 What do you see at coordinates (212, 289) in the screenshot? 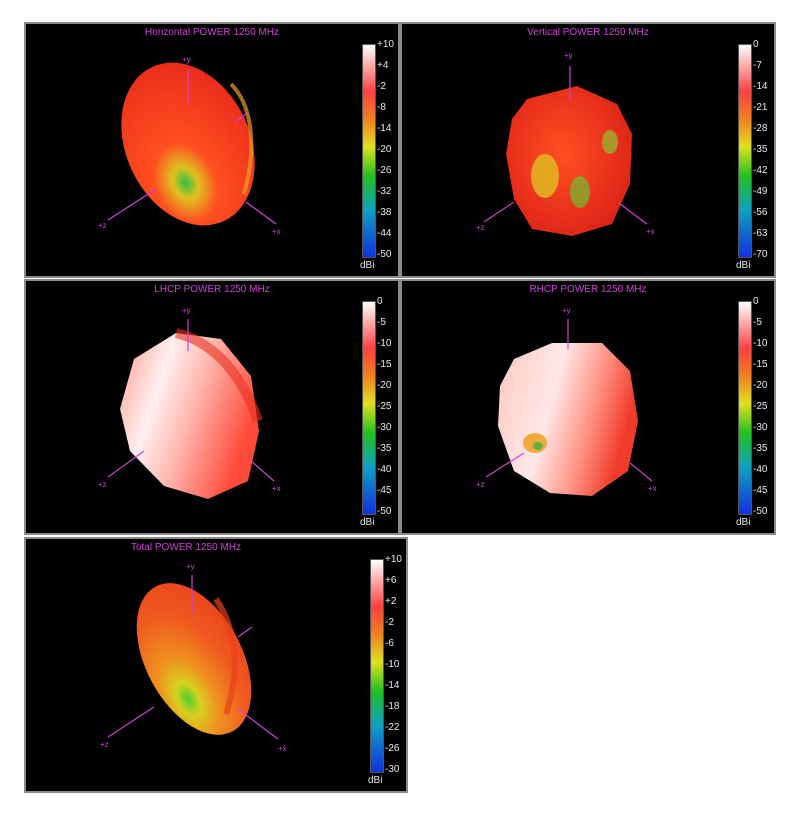
I see `panel-title: LHCP POWER 1250 MHz` at bounding box center [212, 289].